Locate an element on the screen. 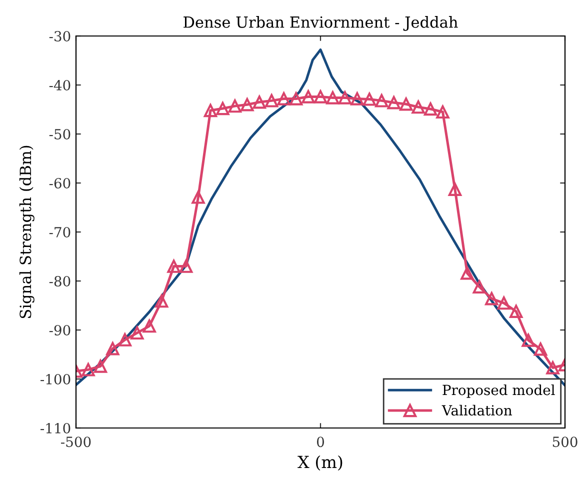  x-axis-title: X (m) is located at coordinates (320, 463).